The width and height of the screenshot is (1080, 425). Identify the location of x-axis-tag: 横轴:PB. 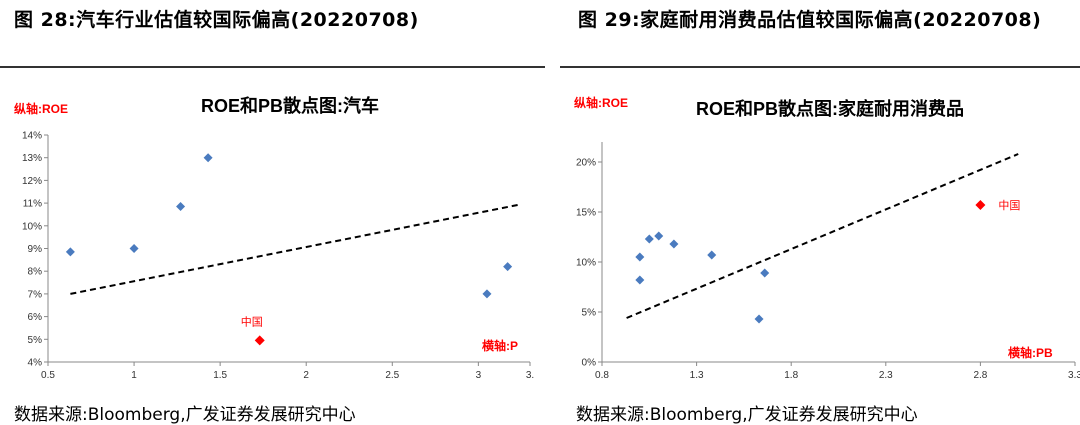
(1030, 352).